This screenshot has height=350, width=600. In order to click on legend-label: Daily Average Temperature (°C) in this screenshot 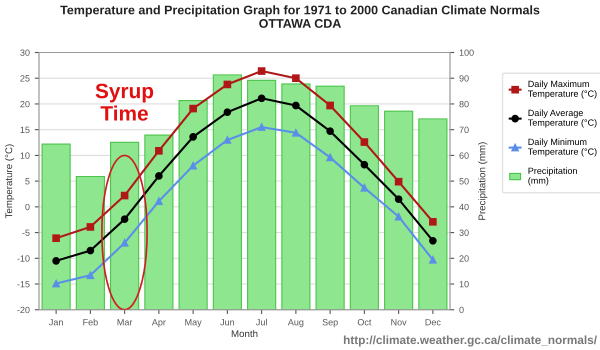, I will do `click(562, 118)`.